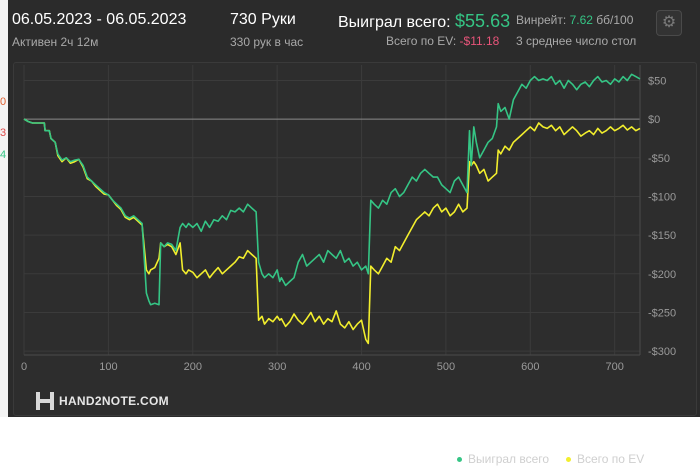 Image resolution: width=700 pixels, height=466 pixels. Describe the element at coordinates (394, 22) in the screenshot. I see `won-total-label: Выиграл всего:` at that location.